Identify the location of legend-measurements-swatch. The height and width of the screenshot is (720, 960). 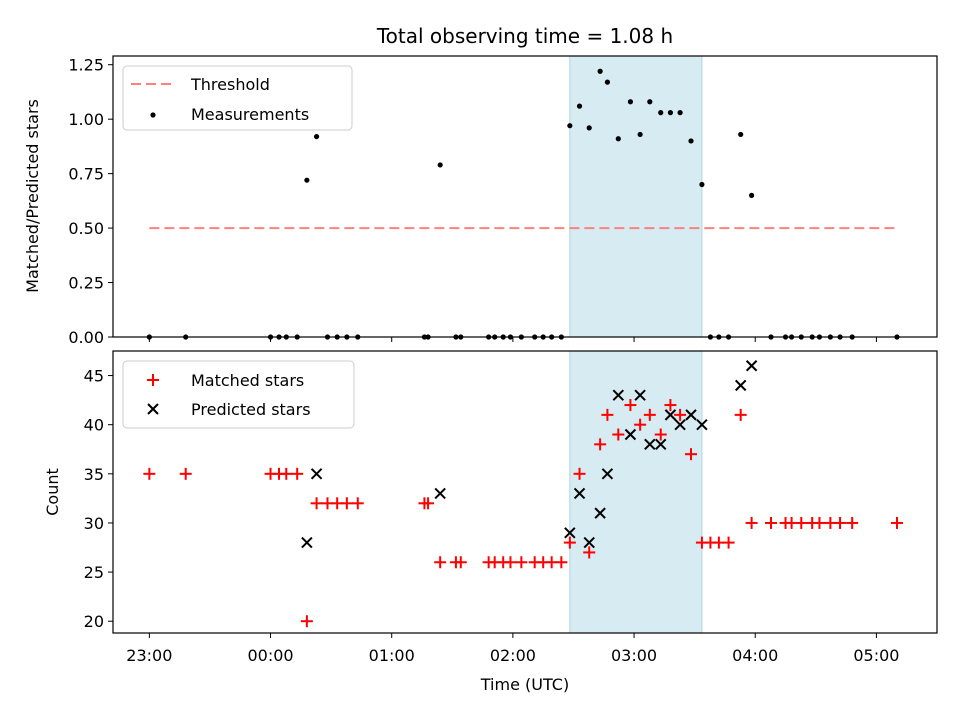
(153, 115).